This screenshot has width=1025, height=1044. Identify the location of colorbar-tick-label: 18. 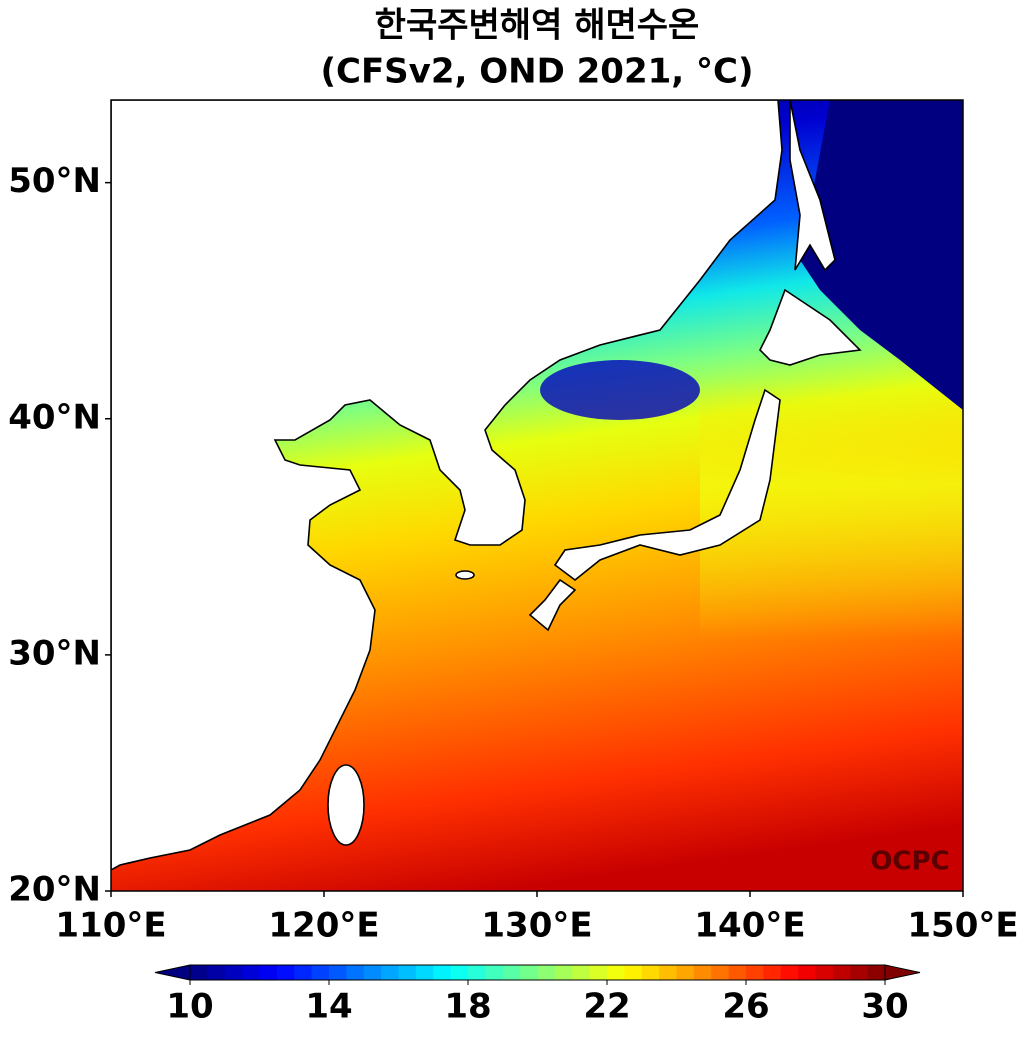
(467, 1007).